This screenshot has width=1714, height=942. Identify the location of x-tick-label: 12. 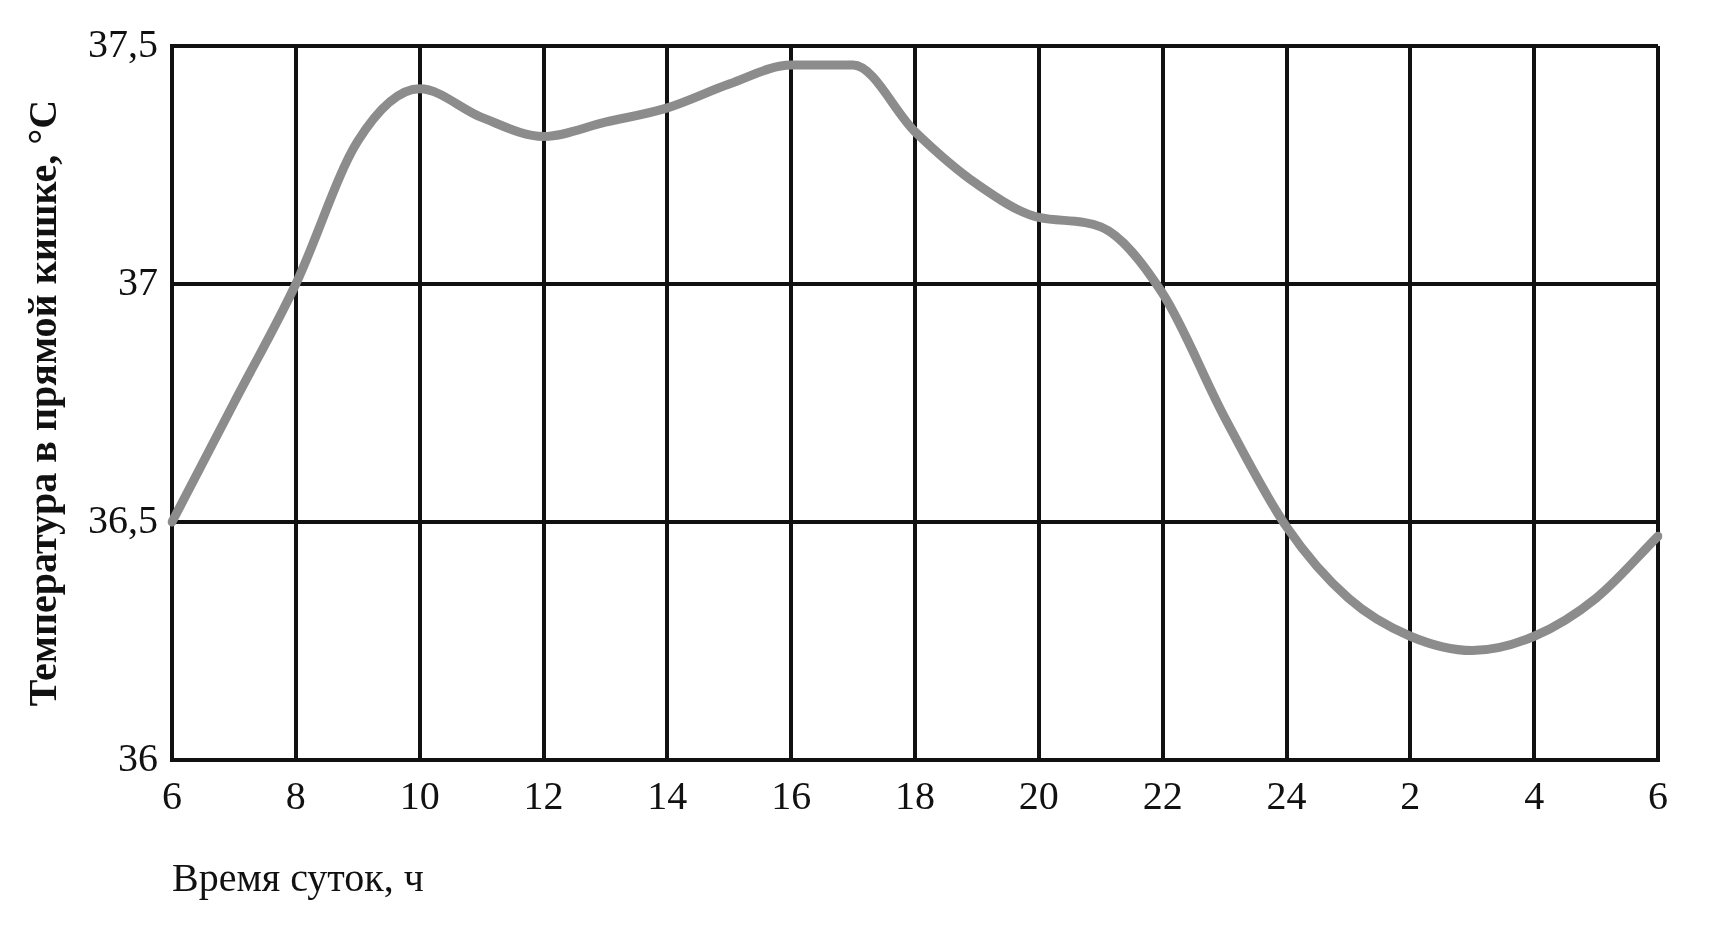
(543, 795).